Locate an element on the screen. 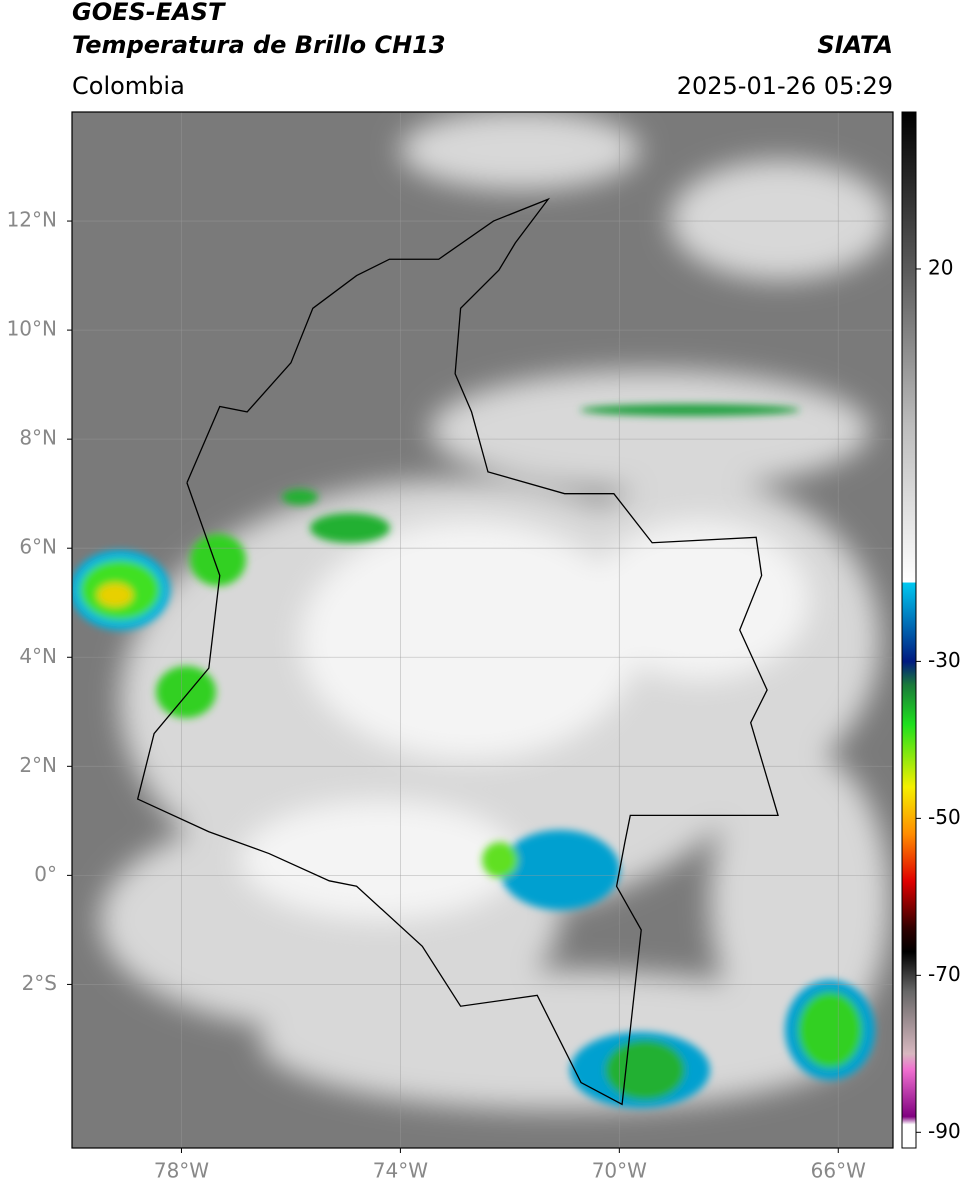 The height and width of the screenshot is (1194, 966). colorbar-tick-label: -90 is located at coordinates (944, 1131).